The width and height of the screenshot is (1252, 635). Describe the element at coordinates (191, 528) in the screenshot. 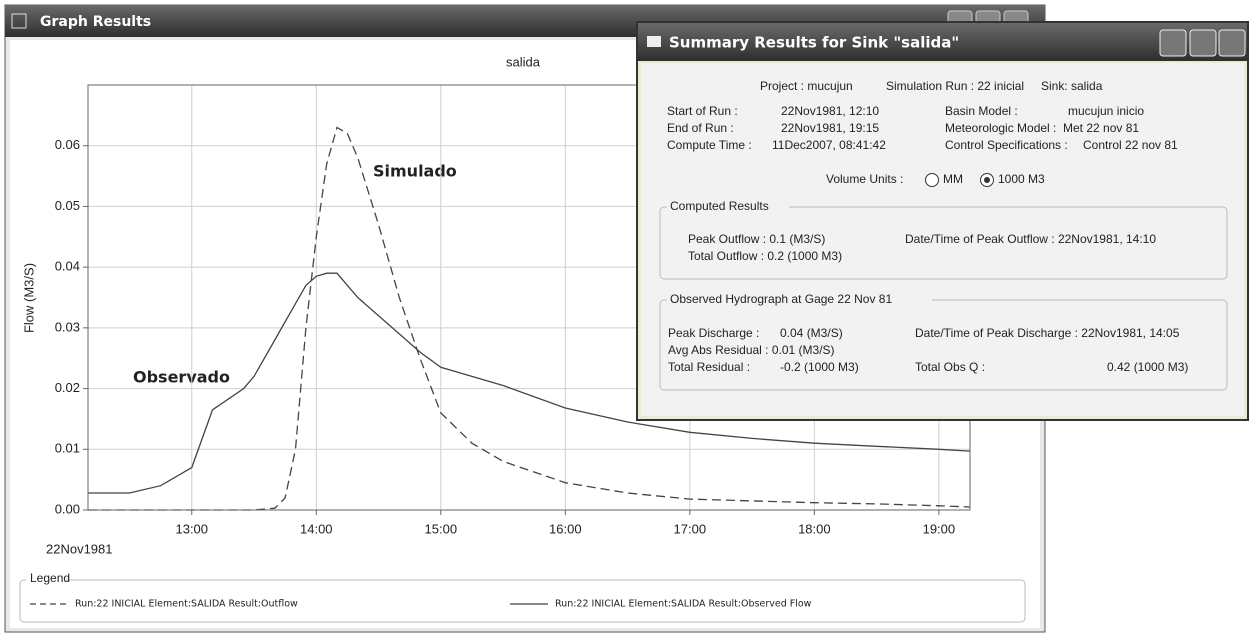

I see `x-tick-label: 13:00` at that location.